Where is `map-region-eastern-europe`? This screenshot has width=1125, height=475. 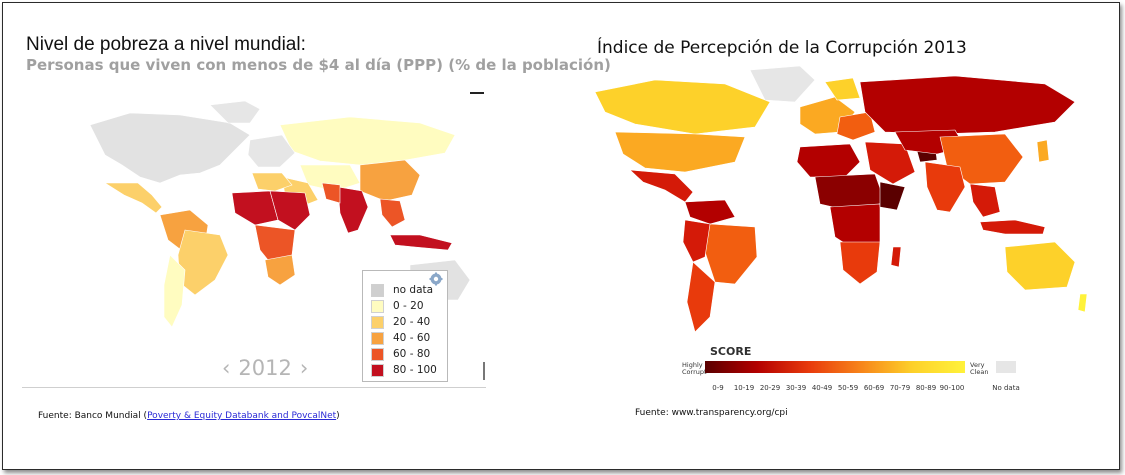 map-region-eastern-europe is located at coordinates (856, 126).